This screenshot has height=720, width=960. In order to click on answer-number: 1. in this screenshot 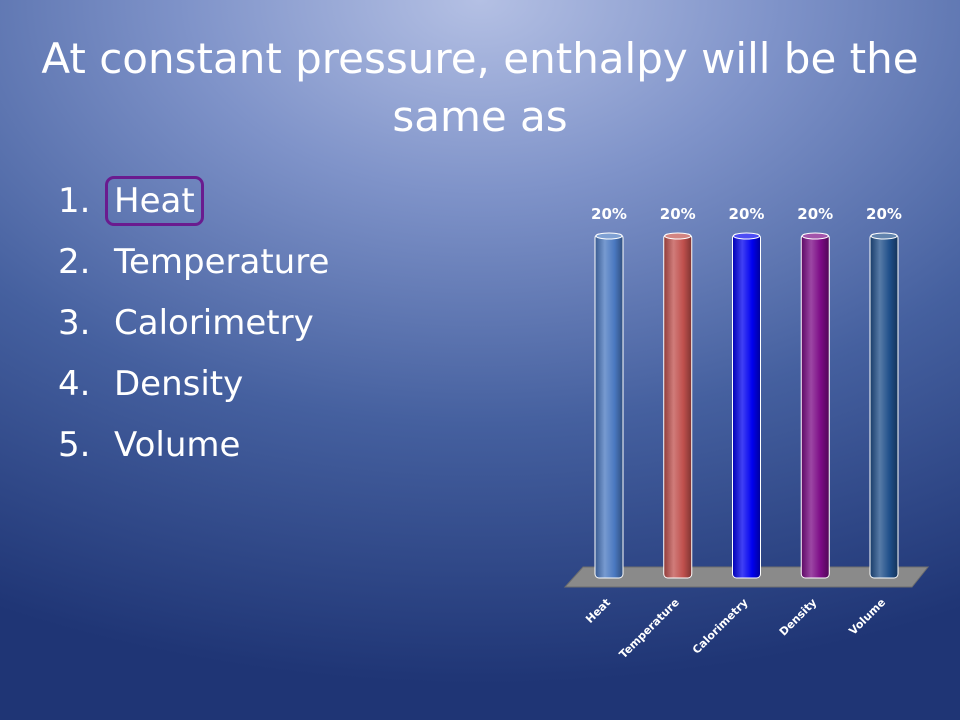, I will do `click(74, 201)`.